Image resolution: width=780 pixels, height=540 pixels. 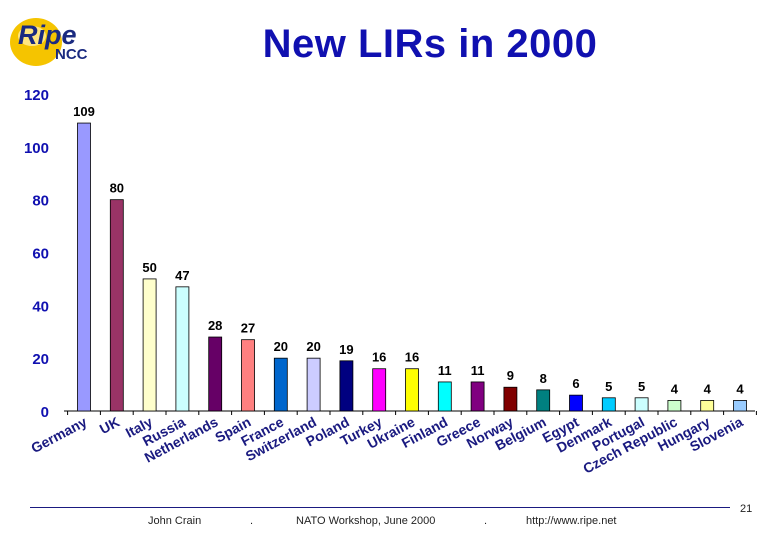 I want to click on bar-hungary, so click(x=707, y=406).